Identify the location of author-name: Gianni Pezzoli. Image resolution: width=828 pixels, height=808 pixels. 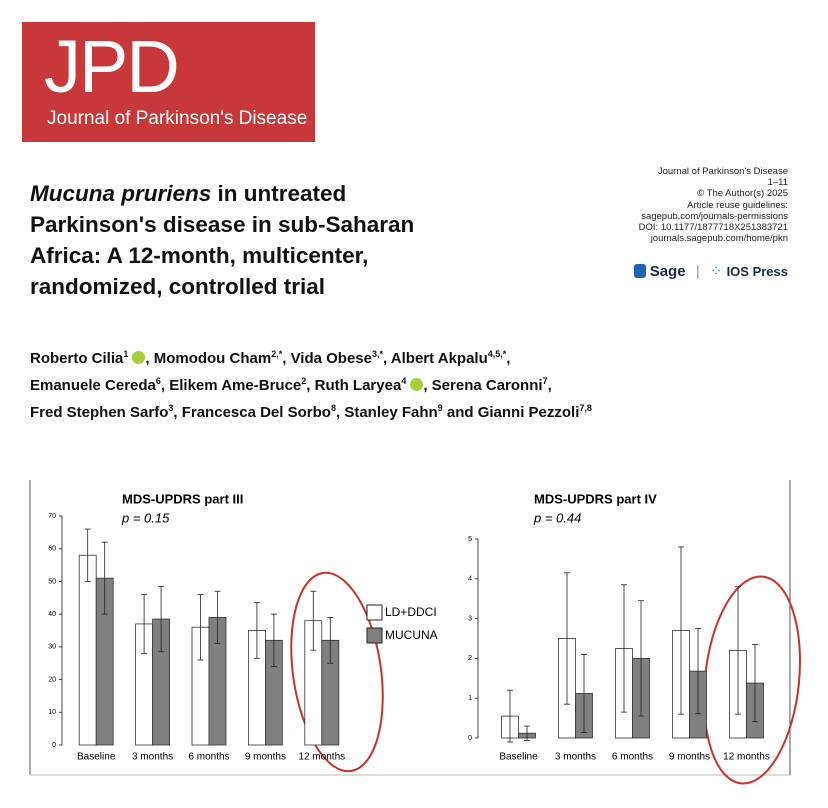
(528, 412).